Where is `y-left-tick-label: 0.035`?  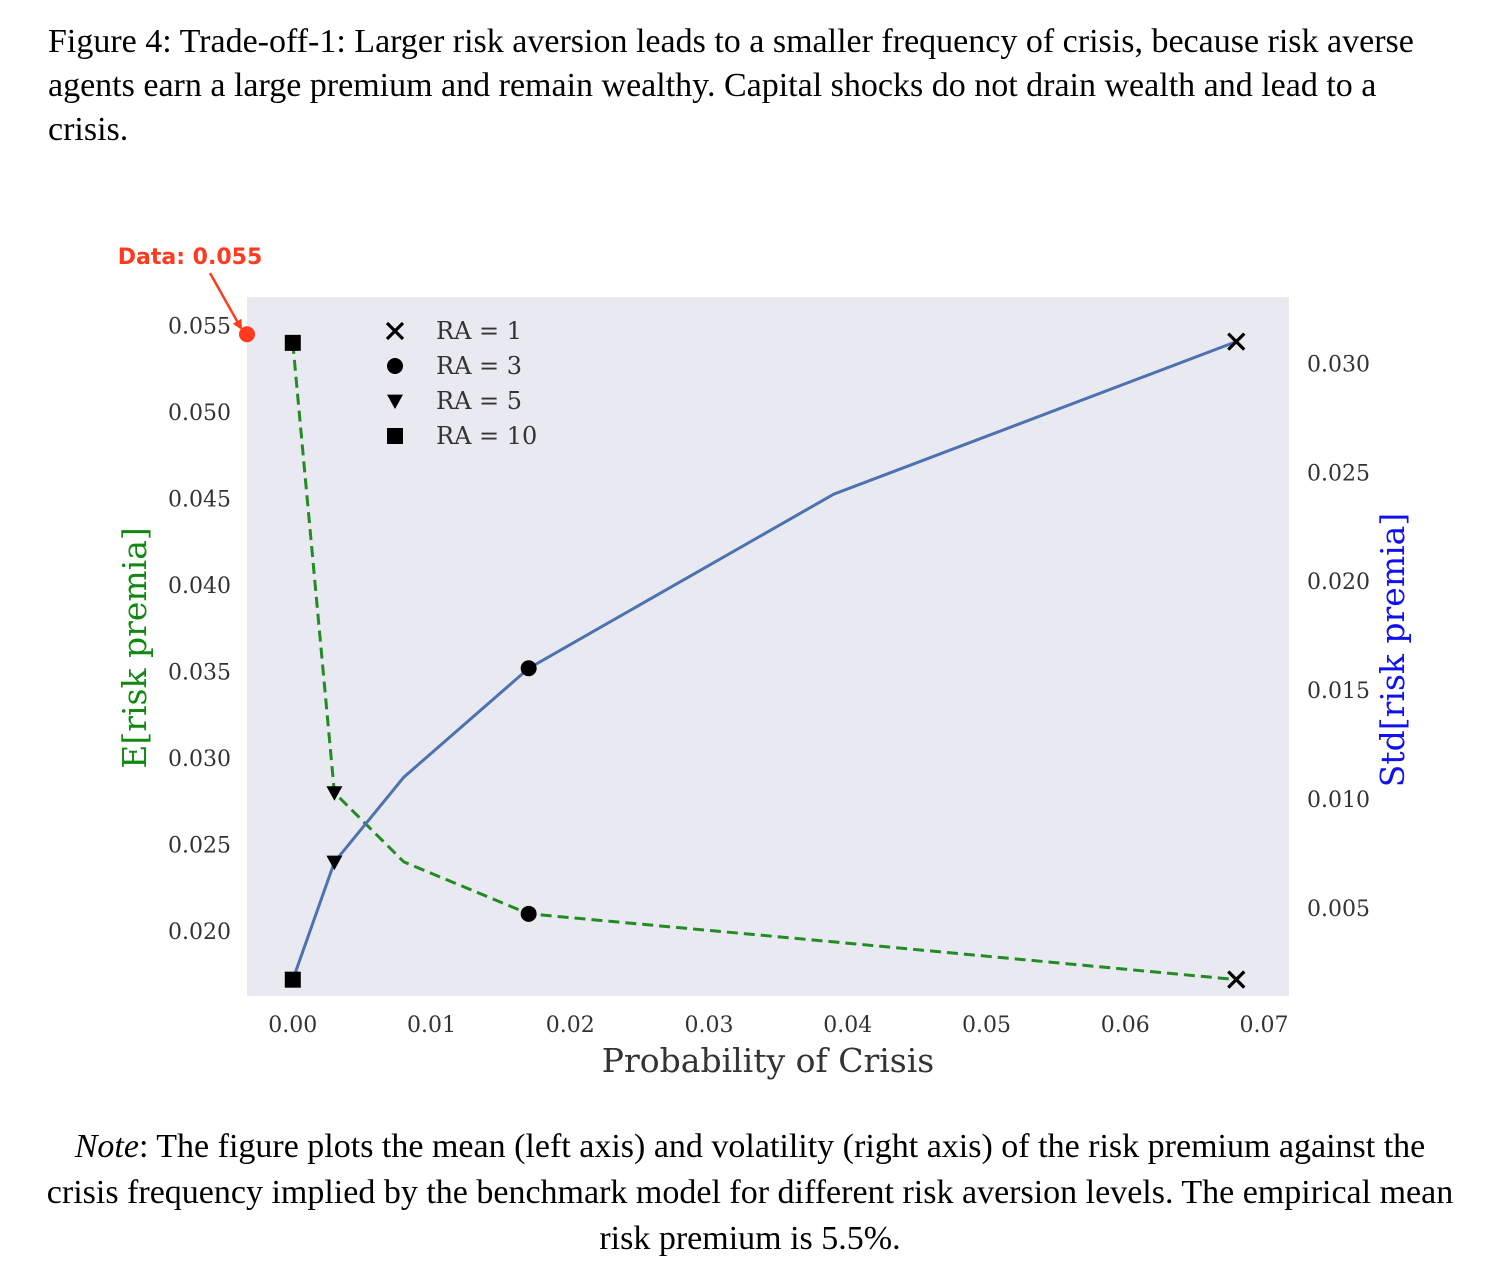
y-left-tick-label: 0.035 is located at coordinates (199, 673).